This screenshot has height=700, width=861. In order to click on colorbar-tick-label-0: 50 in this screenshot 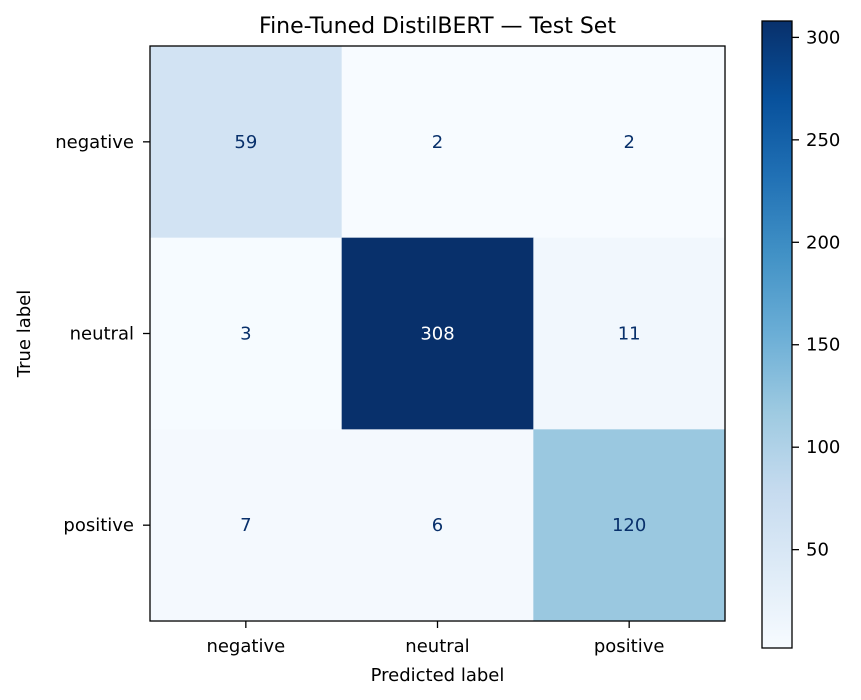, I will do `click(817, 550)`.